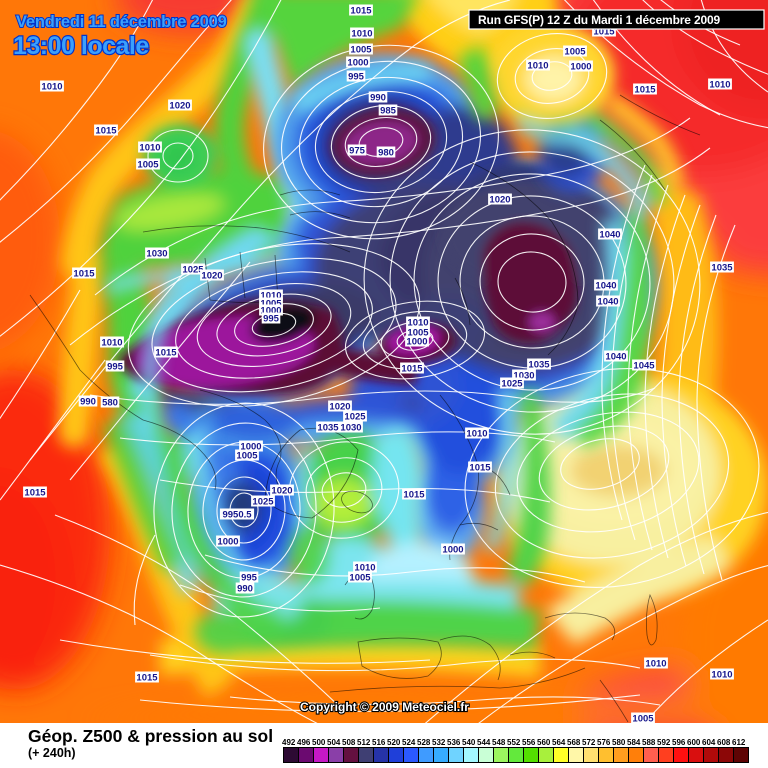 This screenshot has height=768, width=768. What do you see at coordinates (599, 20) in the screenshot?
I see `svg-text:Run GFS(P) 12 Z du Mardi 1 déc: Run GFS(P) 12 Z du Mardi 1 décembre 2009` at bounding box center [599, 20].